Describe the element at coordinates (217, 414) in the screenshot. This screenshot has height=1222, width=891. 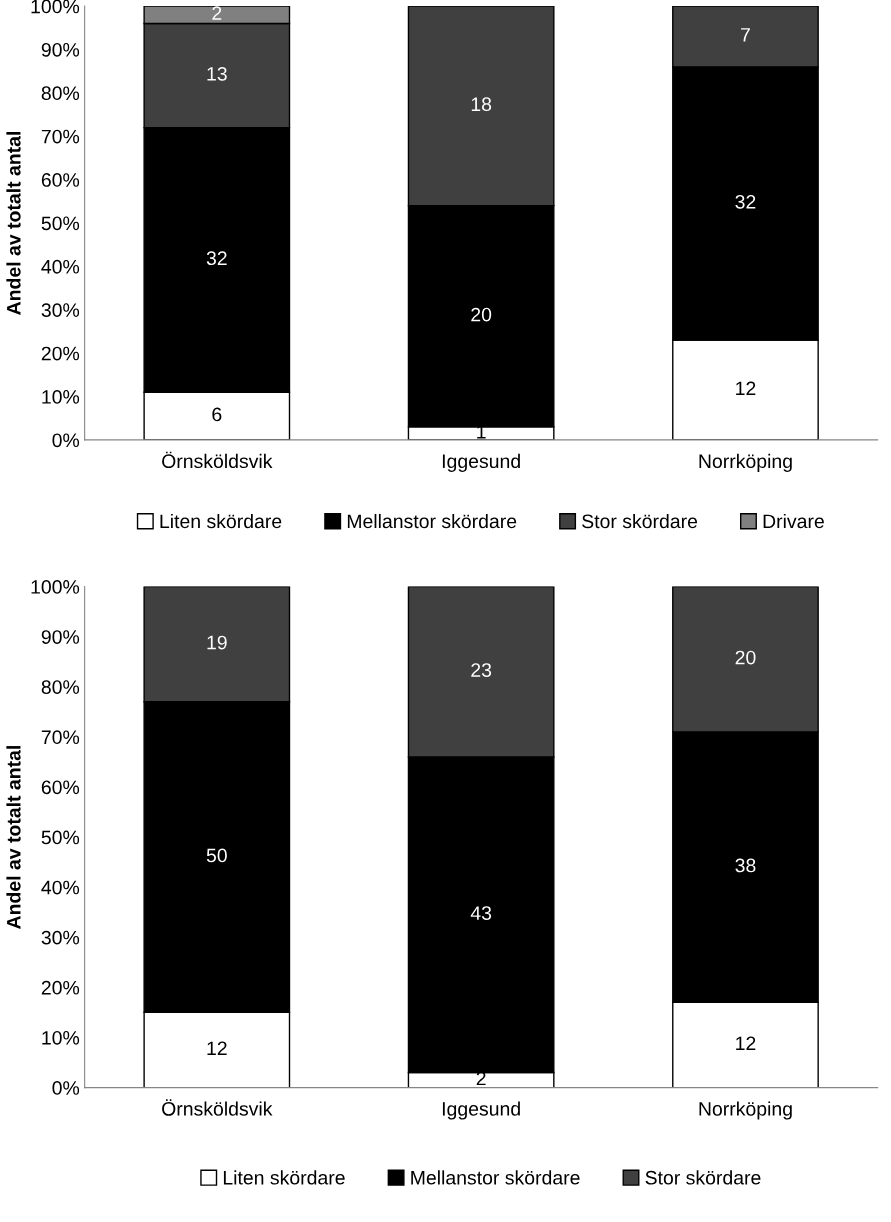
I see `annotation: 6` at that location.